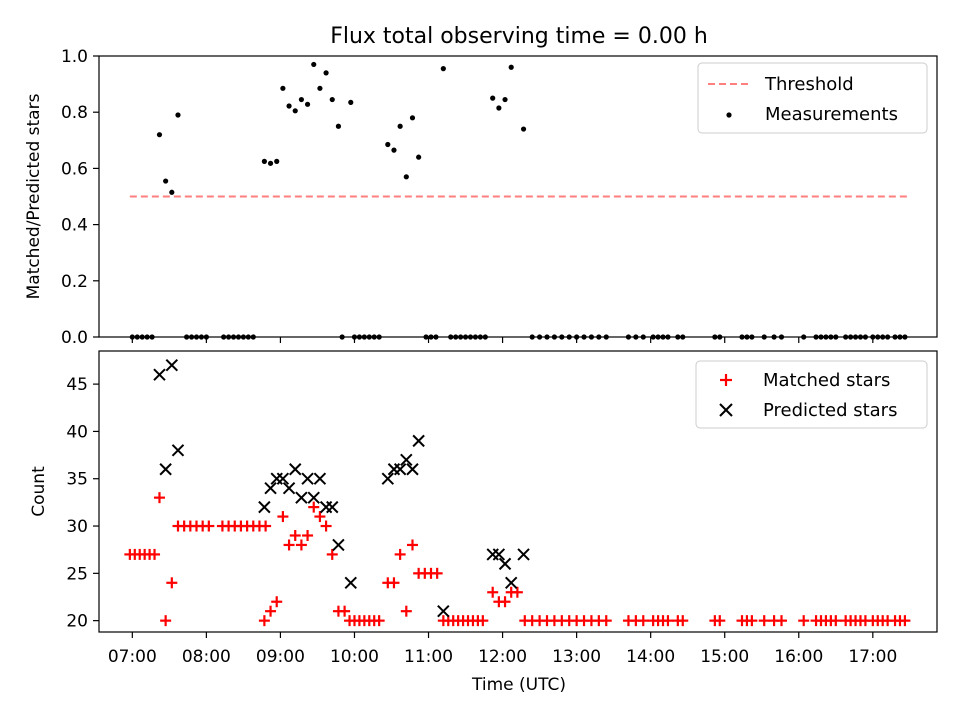 The height and width of the screenshot is (724, 960). What do you see at coordinates (206, 657) in the screenshot?
I see `x-tick-label: 08:00` at bounding box center [206, 657].